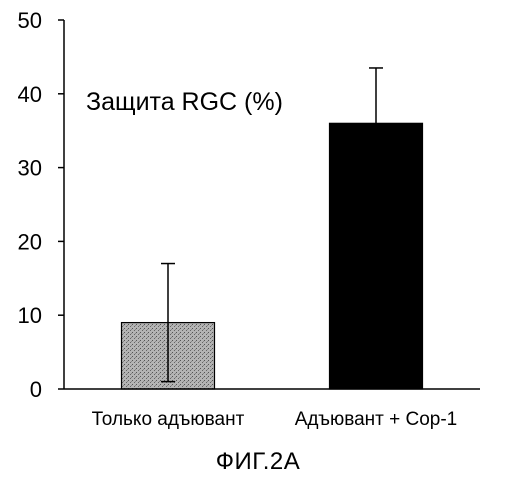 Image resolution: width=516 pixels, height=500 pixels. I want to click on y-axis-ticks: 0 10 20 30 40 50, so click(41, 205).